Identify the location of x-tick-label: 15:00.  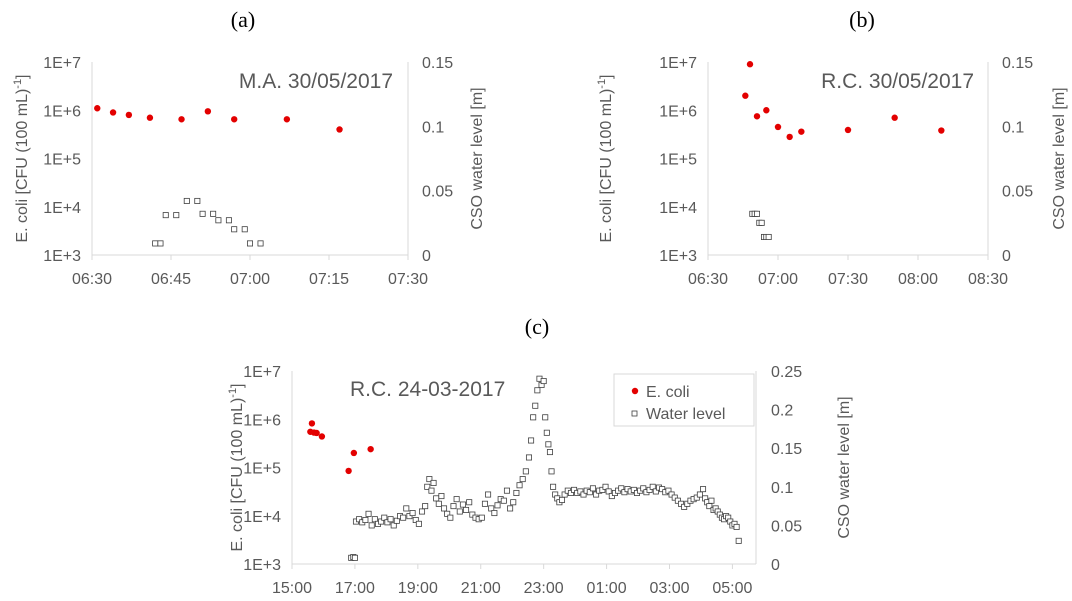
(292, 588).